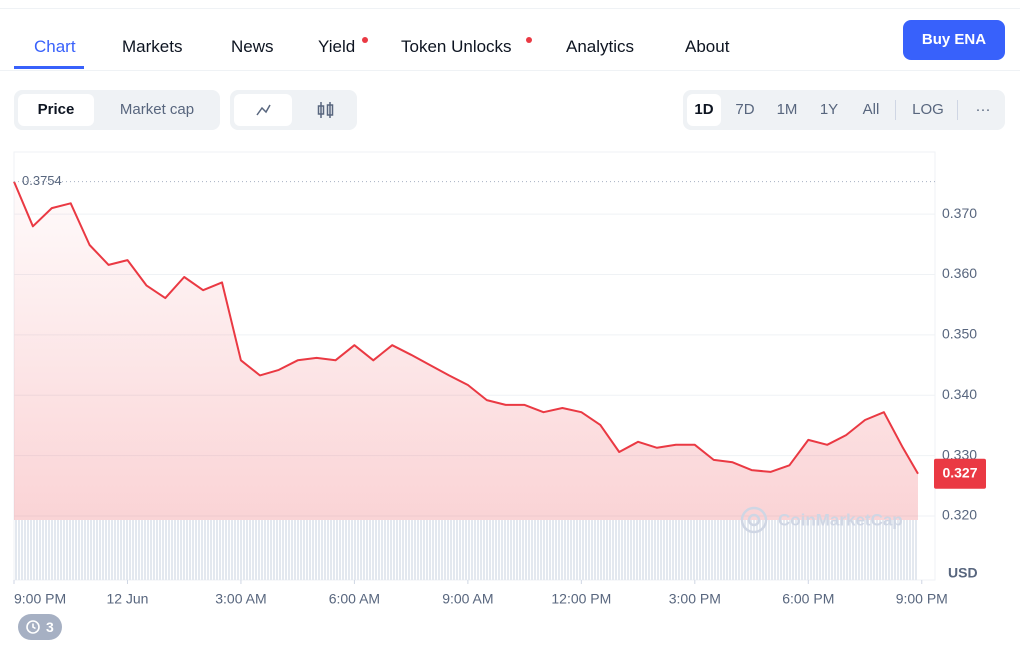  What do you see at coordinates (42, 180) in the screenshot?
I see `high-label: 0.3754` at bounding box center [42, 180].